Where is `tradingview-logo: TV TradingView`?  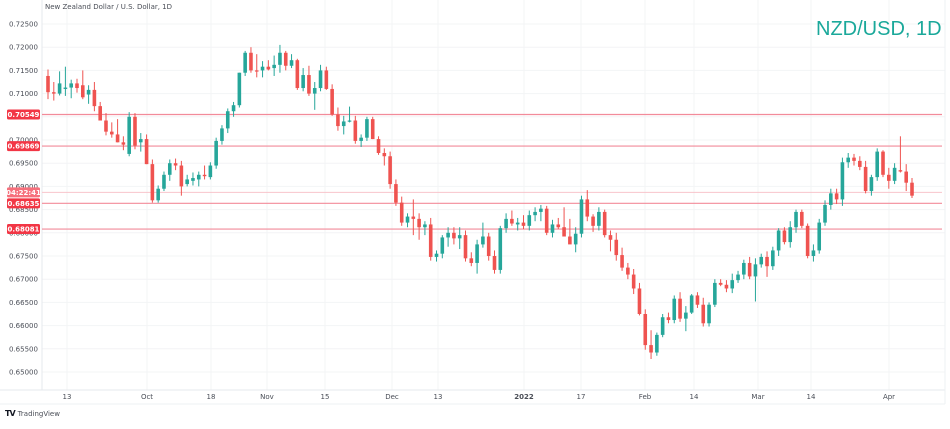
tradingview-logo: TV TradingView is located at coordinates (32, 413).